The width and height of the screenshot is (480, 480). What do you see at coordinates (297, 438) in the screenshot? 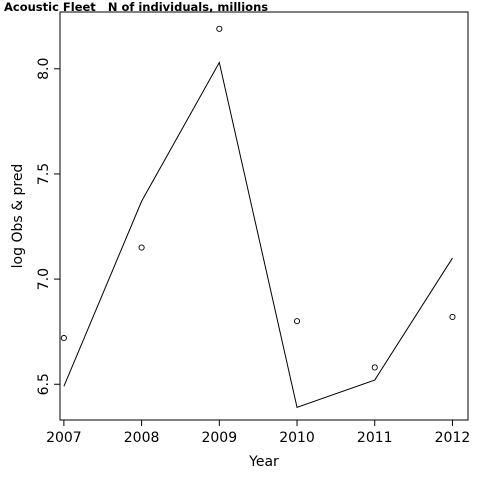
I see `x-tick-label: 2010` at bounding box center [297, 438].